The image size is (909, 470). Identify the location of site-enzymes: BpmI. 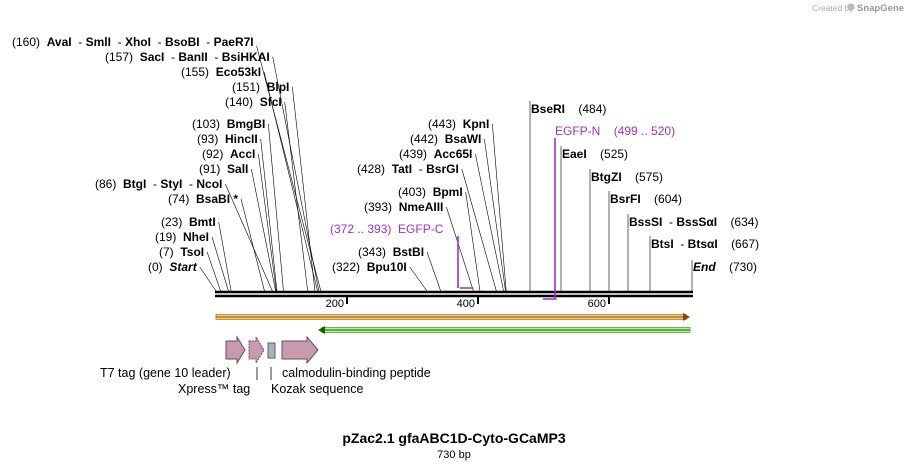
(448, 192).